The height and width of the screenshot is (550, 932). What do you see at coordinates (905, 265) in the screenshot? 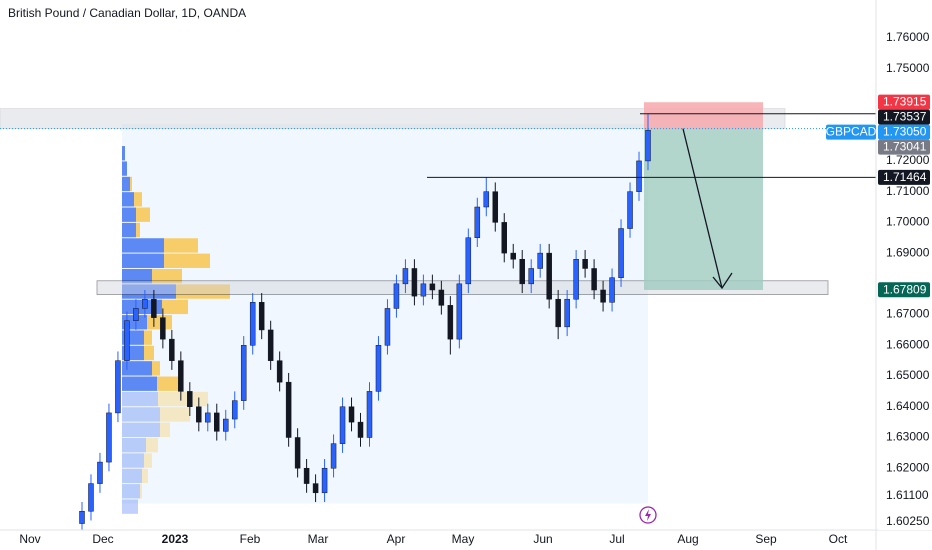
I see `price-axis` at bounding box center [905, 265].